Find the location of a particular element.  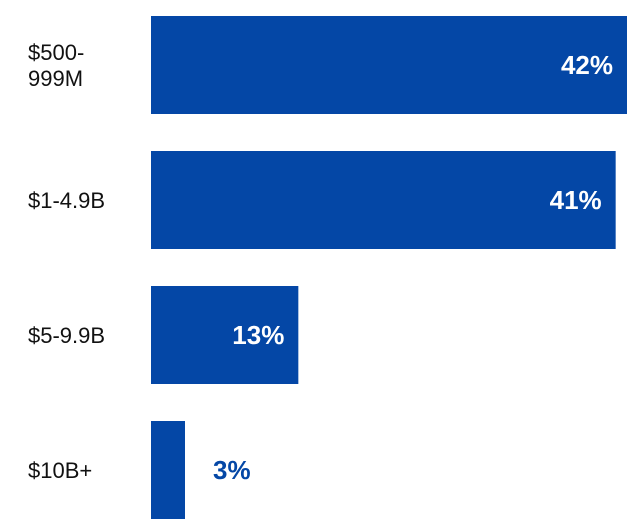

value-label-2: 13% is located at coordinates (258, 335).